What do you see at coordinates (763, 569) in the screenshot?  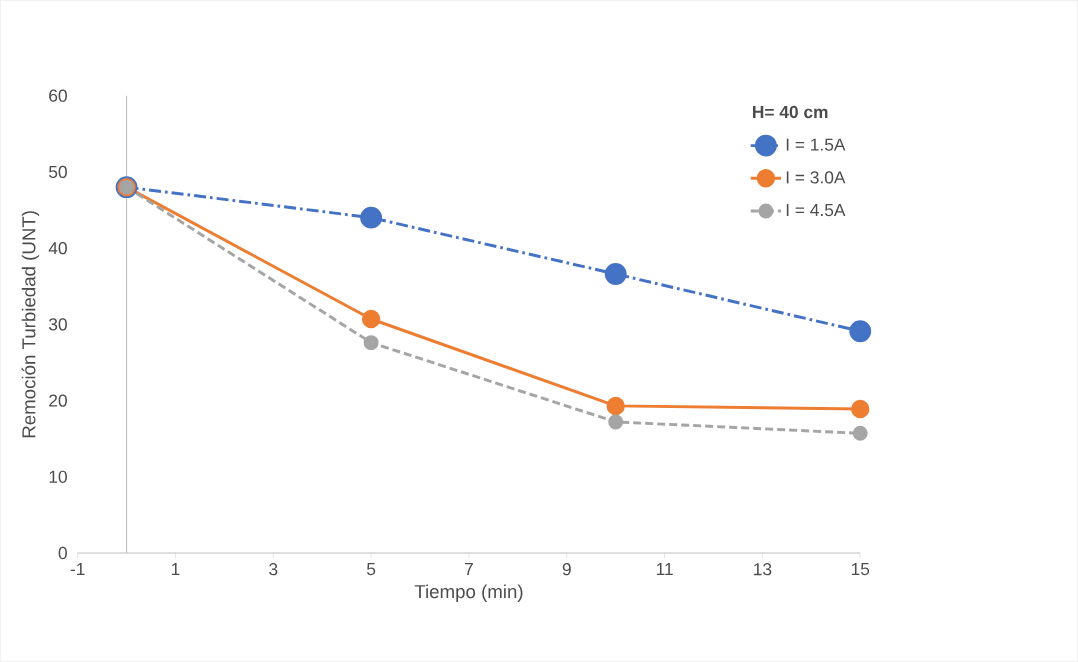 I see `x-tick-label: 13` at bounding box center [763, 569].